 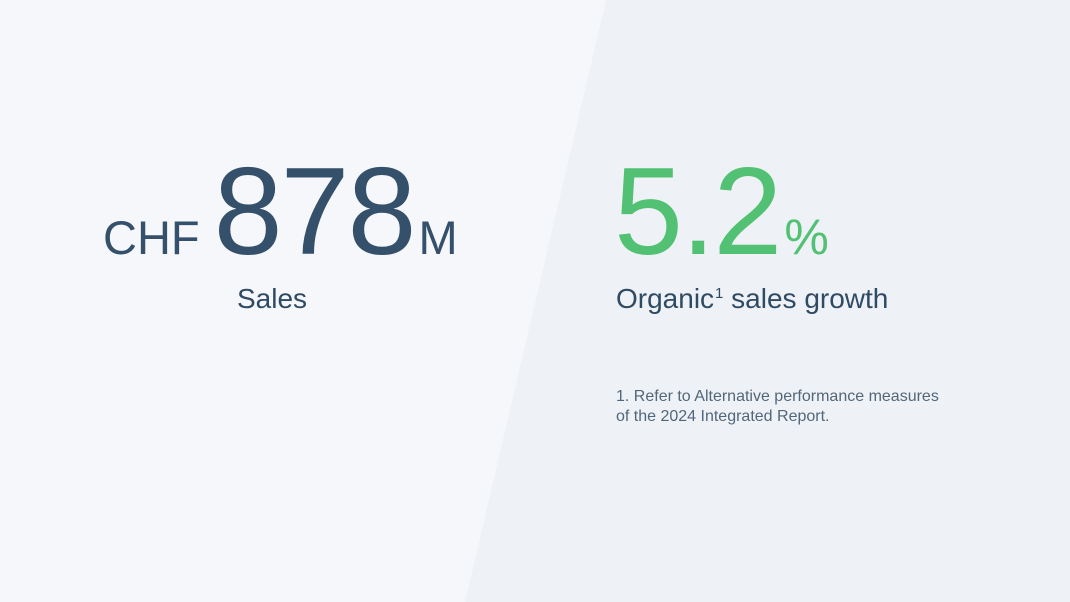 What do you see at coordinates (272, 298) in the screenshot?
I see `sales-label: Sales` at bounding box center [272, 298].